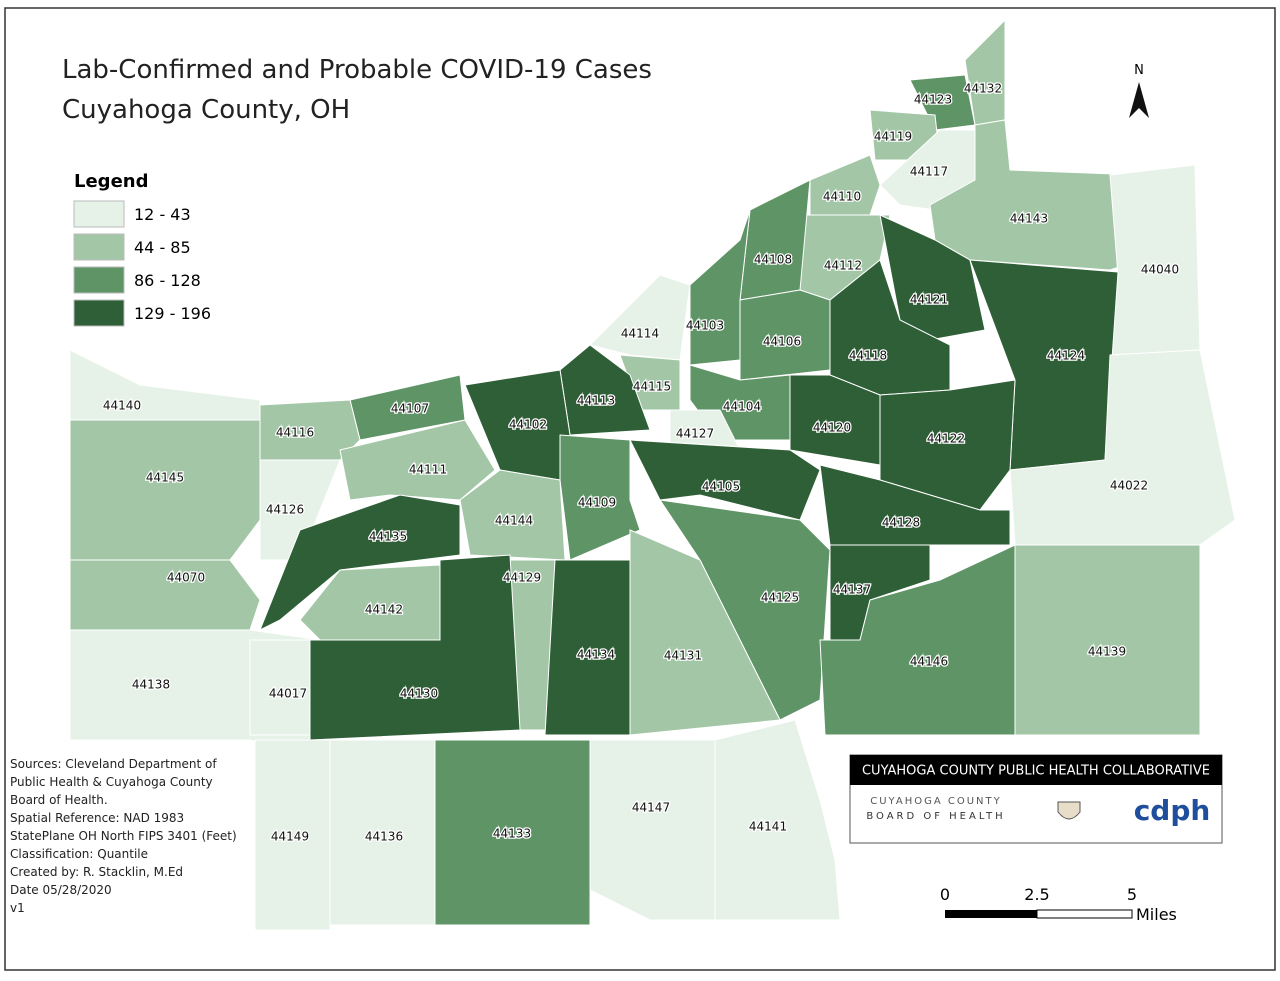 This screenshot has height=981, width=1280. What do you see at coordinates (780, 598) in the screenshot?
I see `zip-label: 44125` at bounding box center [780, 598].